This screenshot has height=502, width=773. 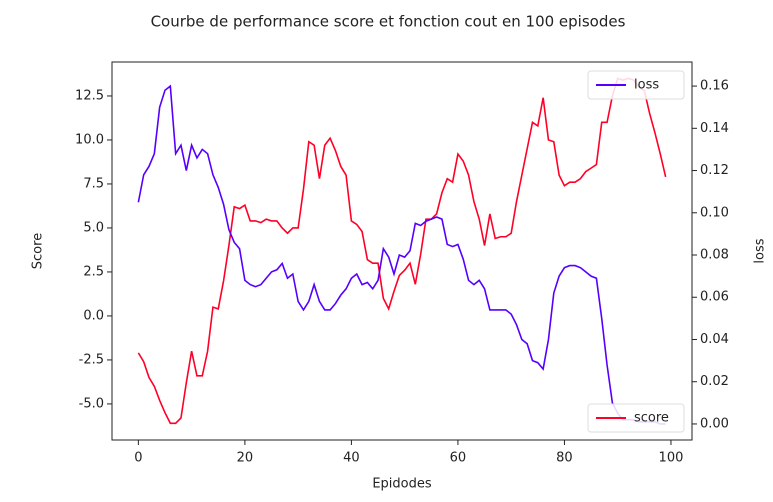 I want to click on y2-tick-label: 0.08, so click(x=714, y=255).